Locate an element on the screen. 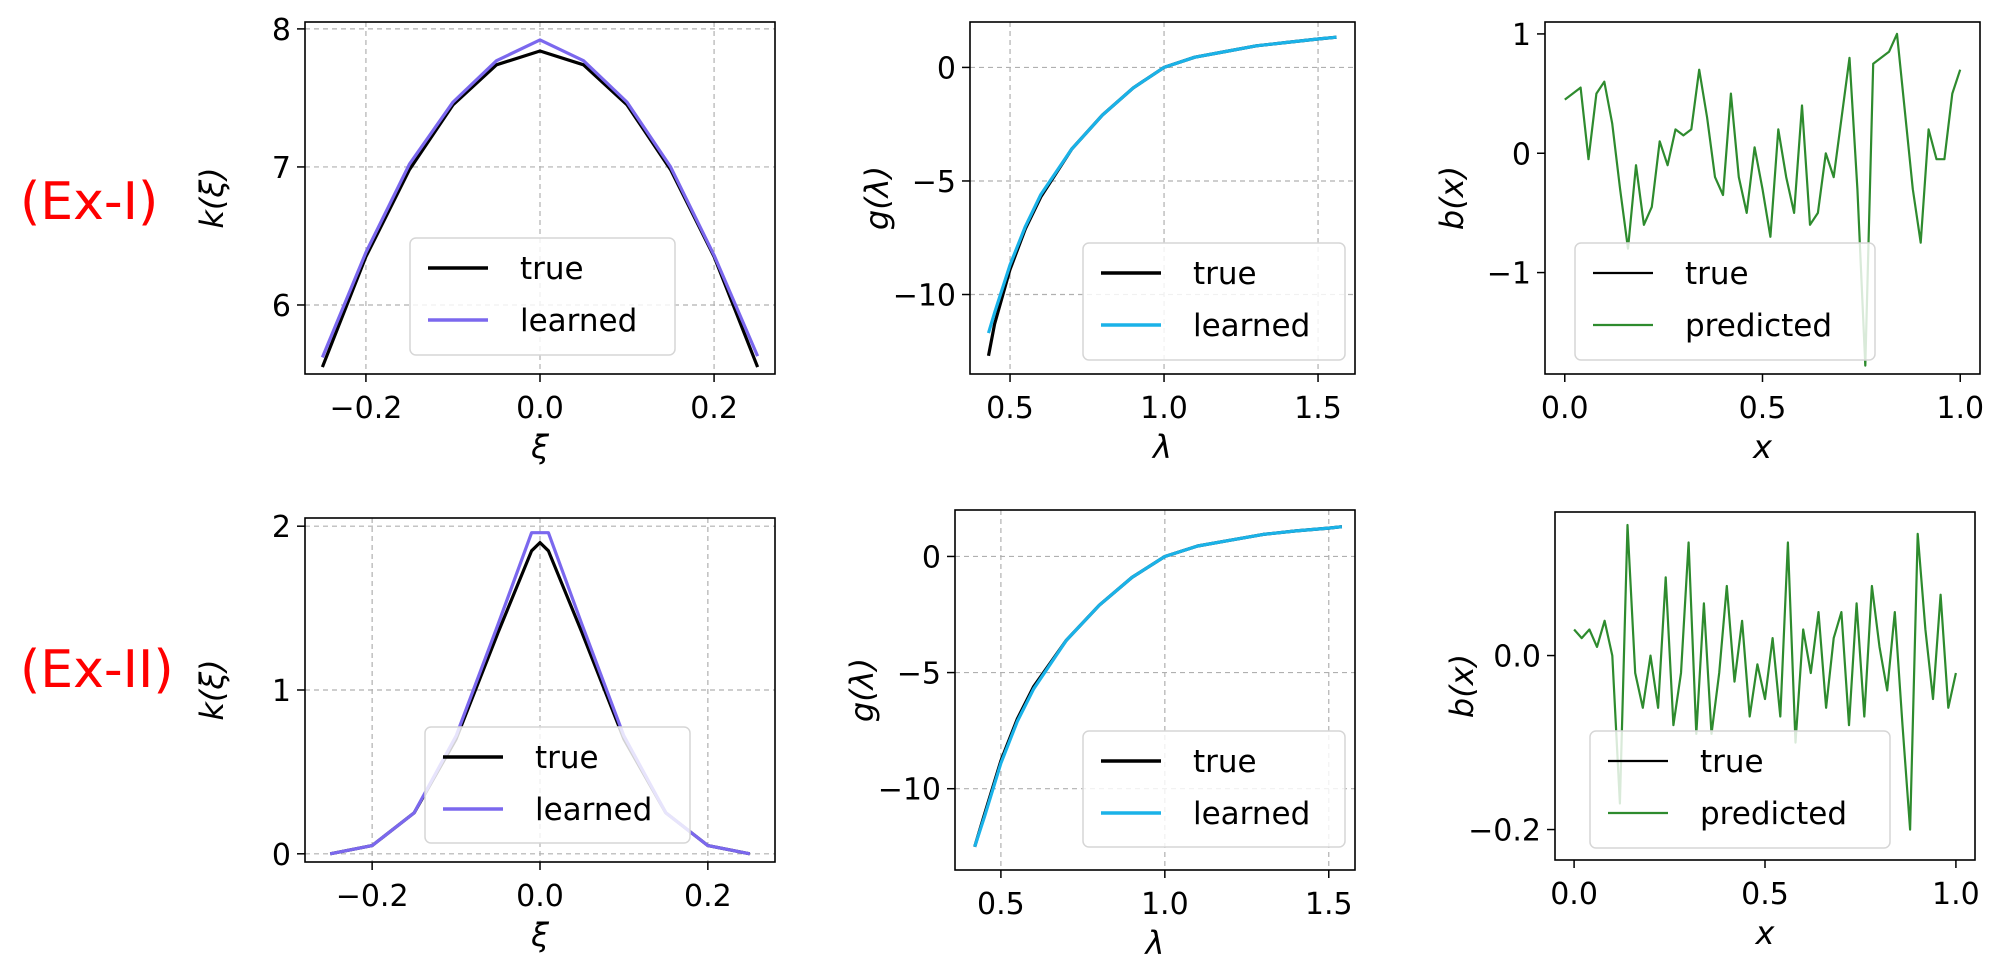  chart-panel-3: 0.0 0.5 1.0 −1 0 1 x b(x) true predicted is located at coordinates (1708, 242).